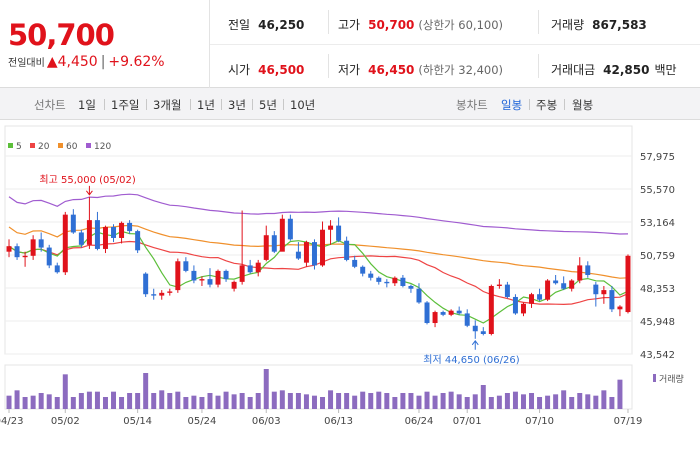 The image size is (700, 450). Describe the element at coordinates (318, 273) in the screenshot. I see `ma20-line` at that location.